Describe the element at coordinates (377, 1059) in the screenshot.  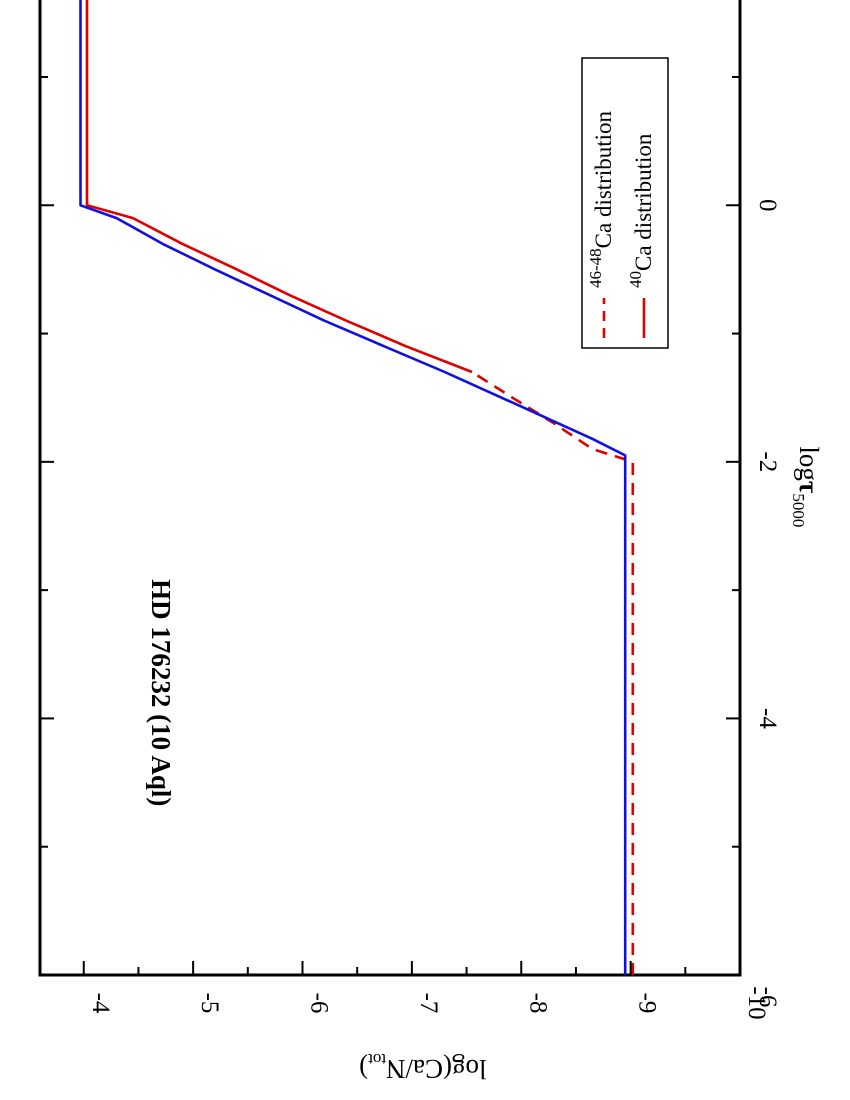
I see `y-axis-title-sub: tot` at that location.